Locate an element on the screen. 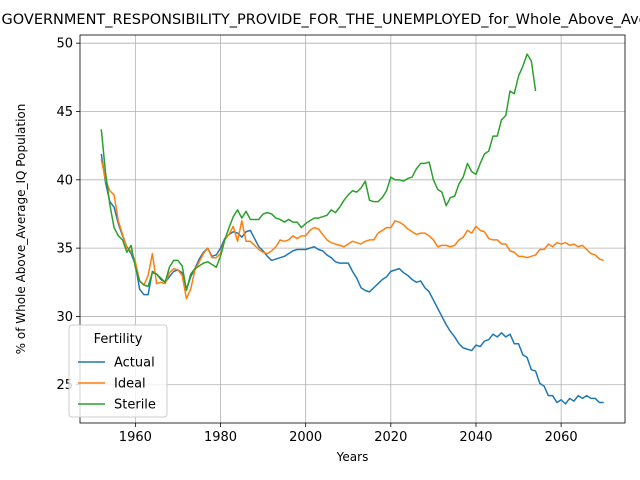  legend-box is located at coordinates (118, 371).